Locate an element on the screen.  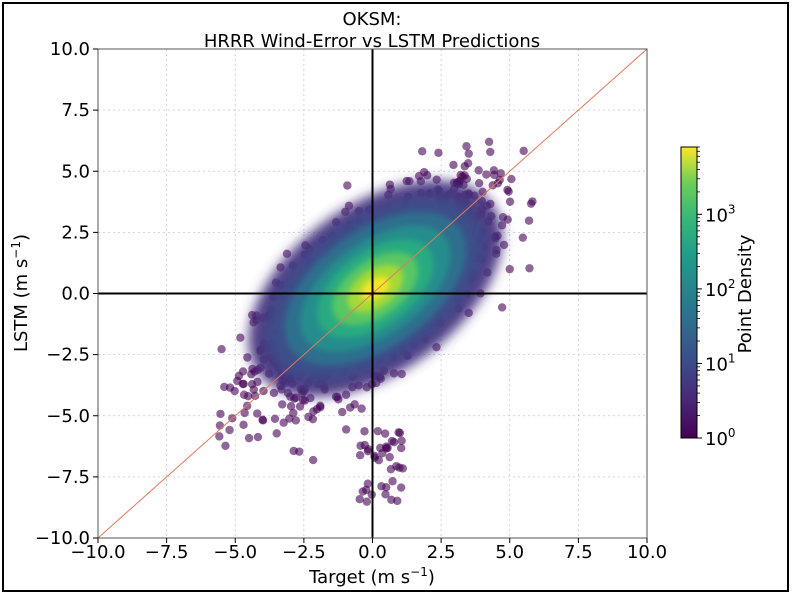
y-axis-ticks: 10.0 7.5 5.0 2.5 0.0 −2.5 −5.0 −7.5 −10.0 is located at coordinates (66, 294).